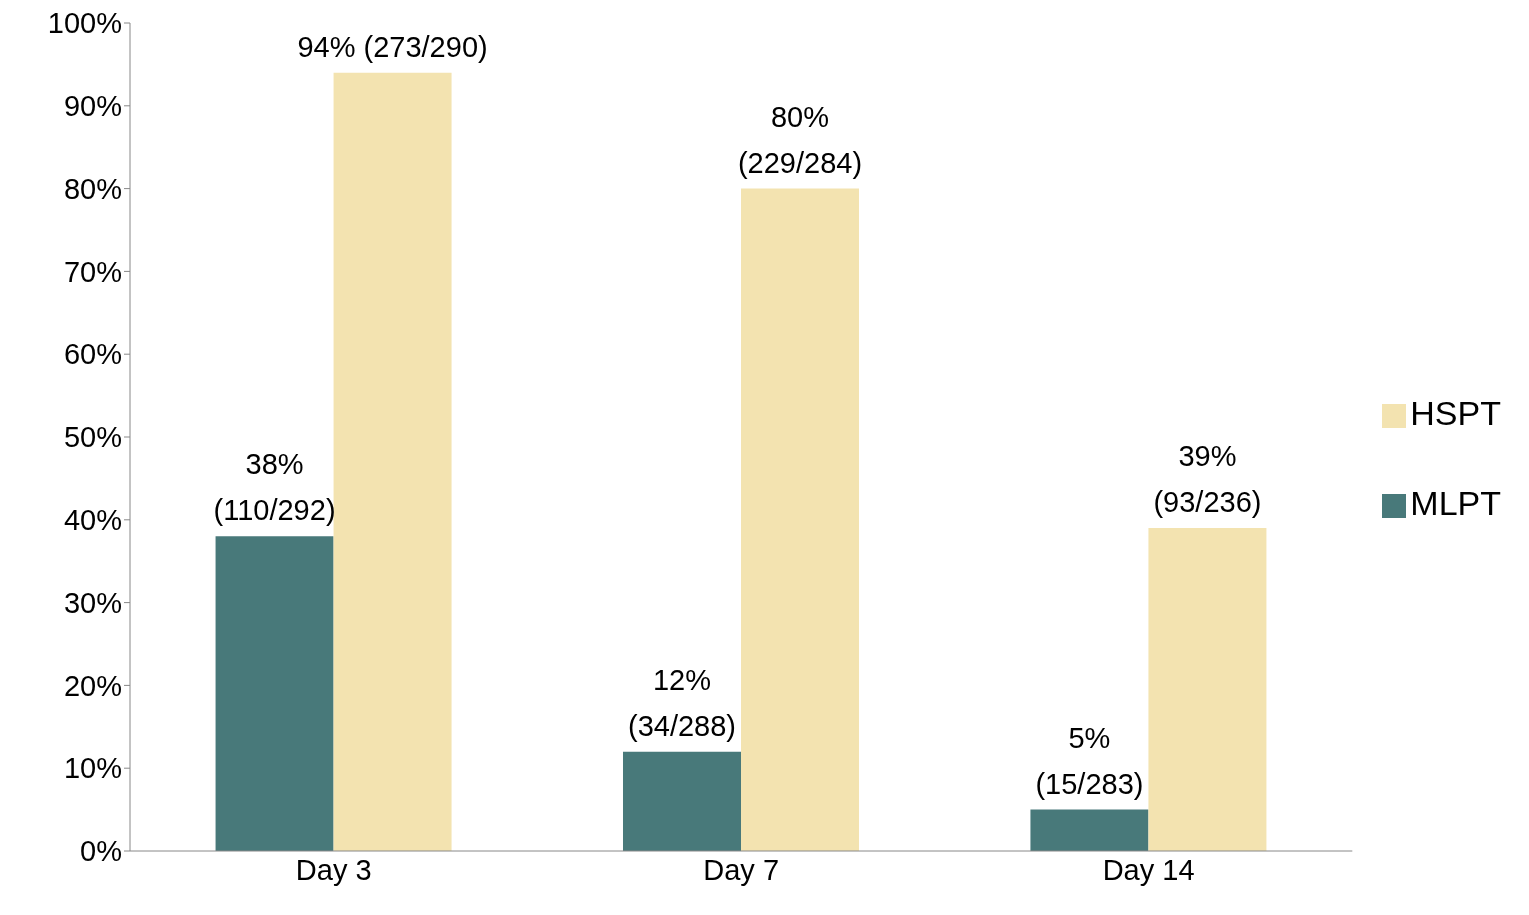 The image size is (1529, 915). I want to click on x-tick-label: Day 3, so click(333, 869).